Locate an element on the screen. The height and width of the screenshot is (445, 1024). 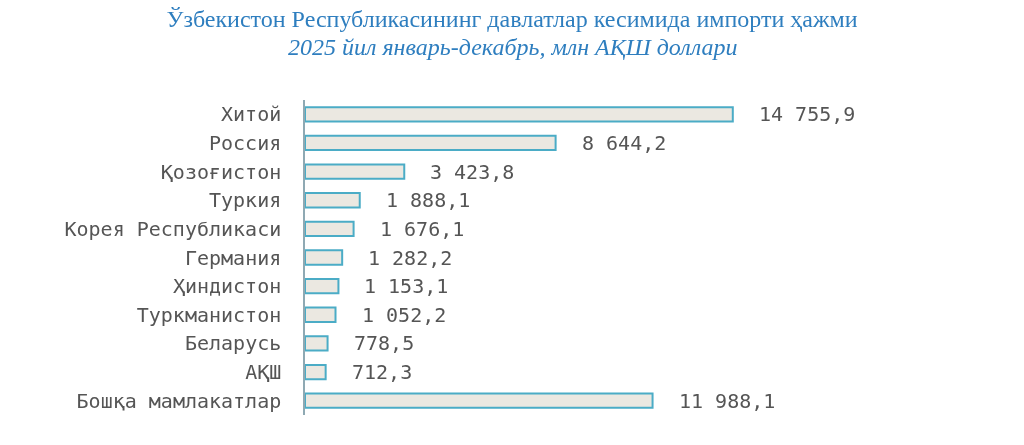
y-tick-label: Германия is located at coordinates (233, 257).